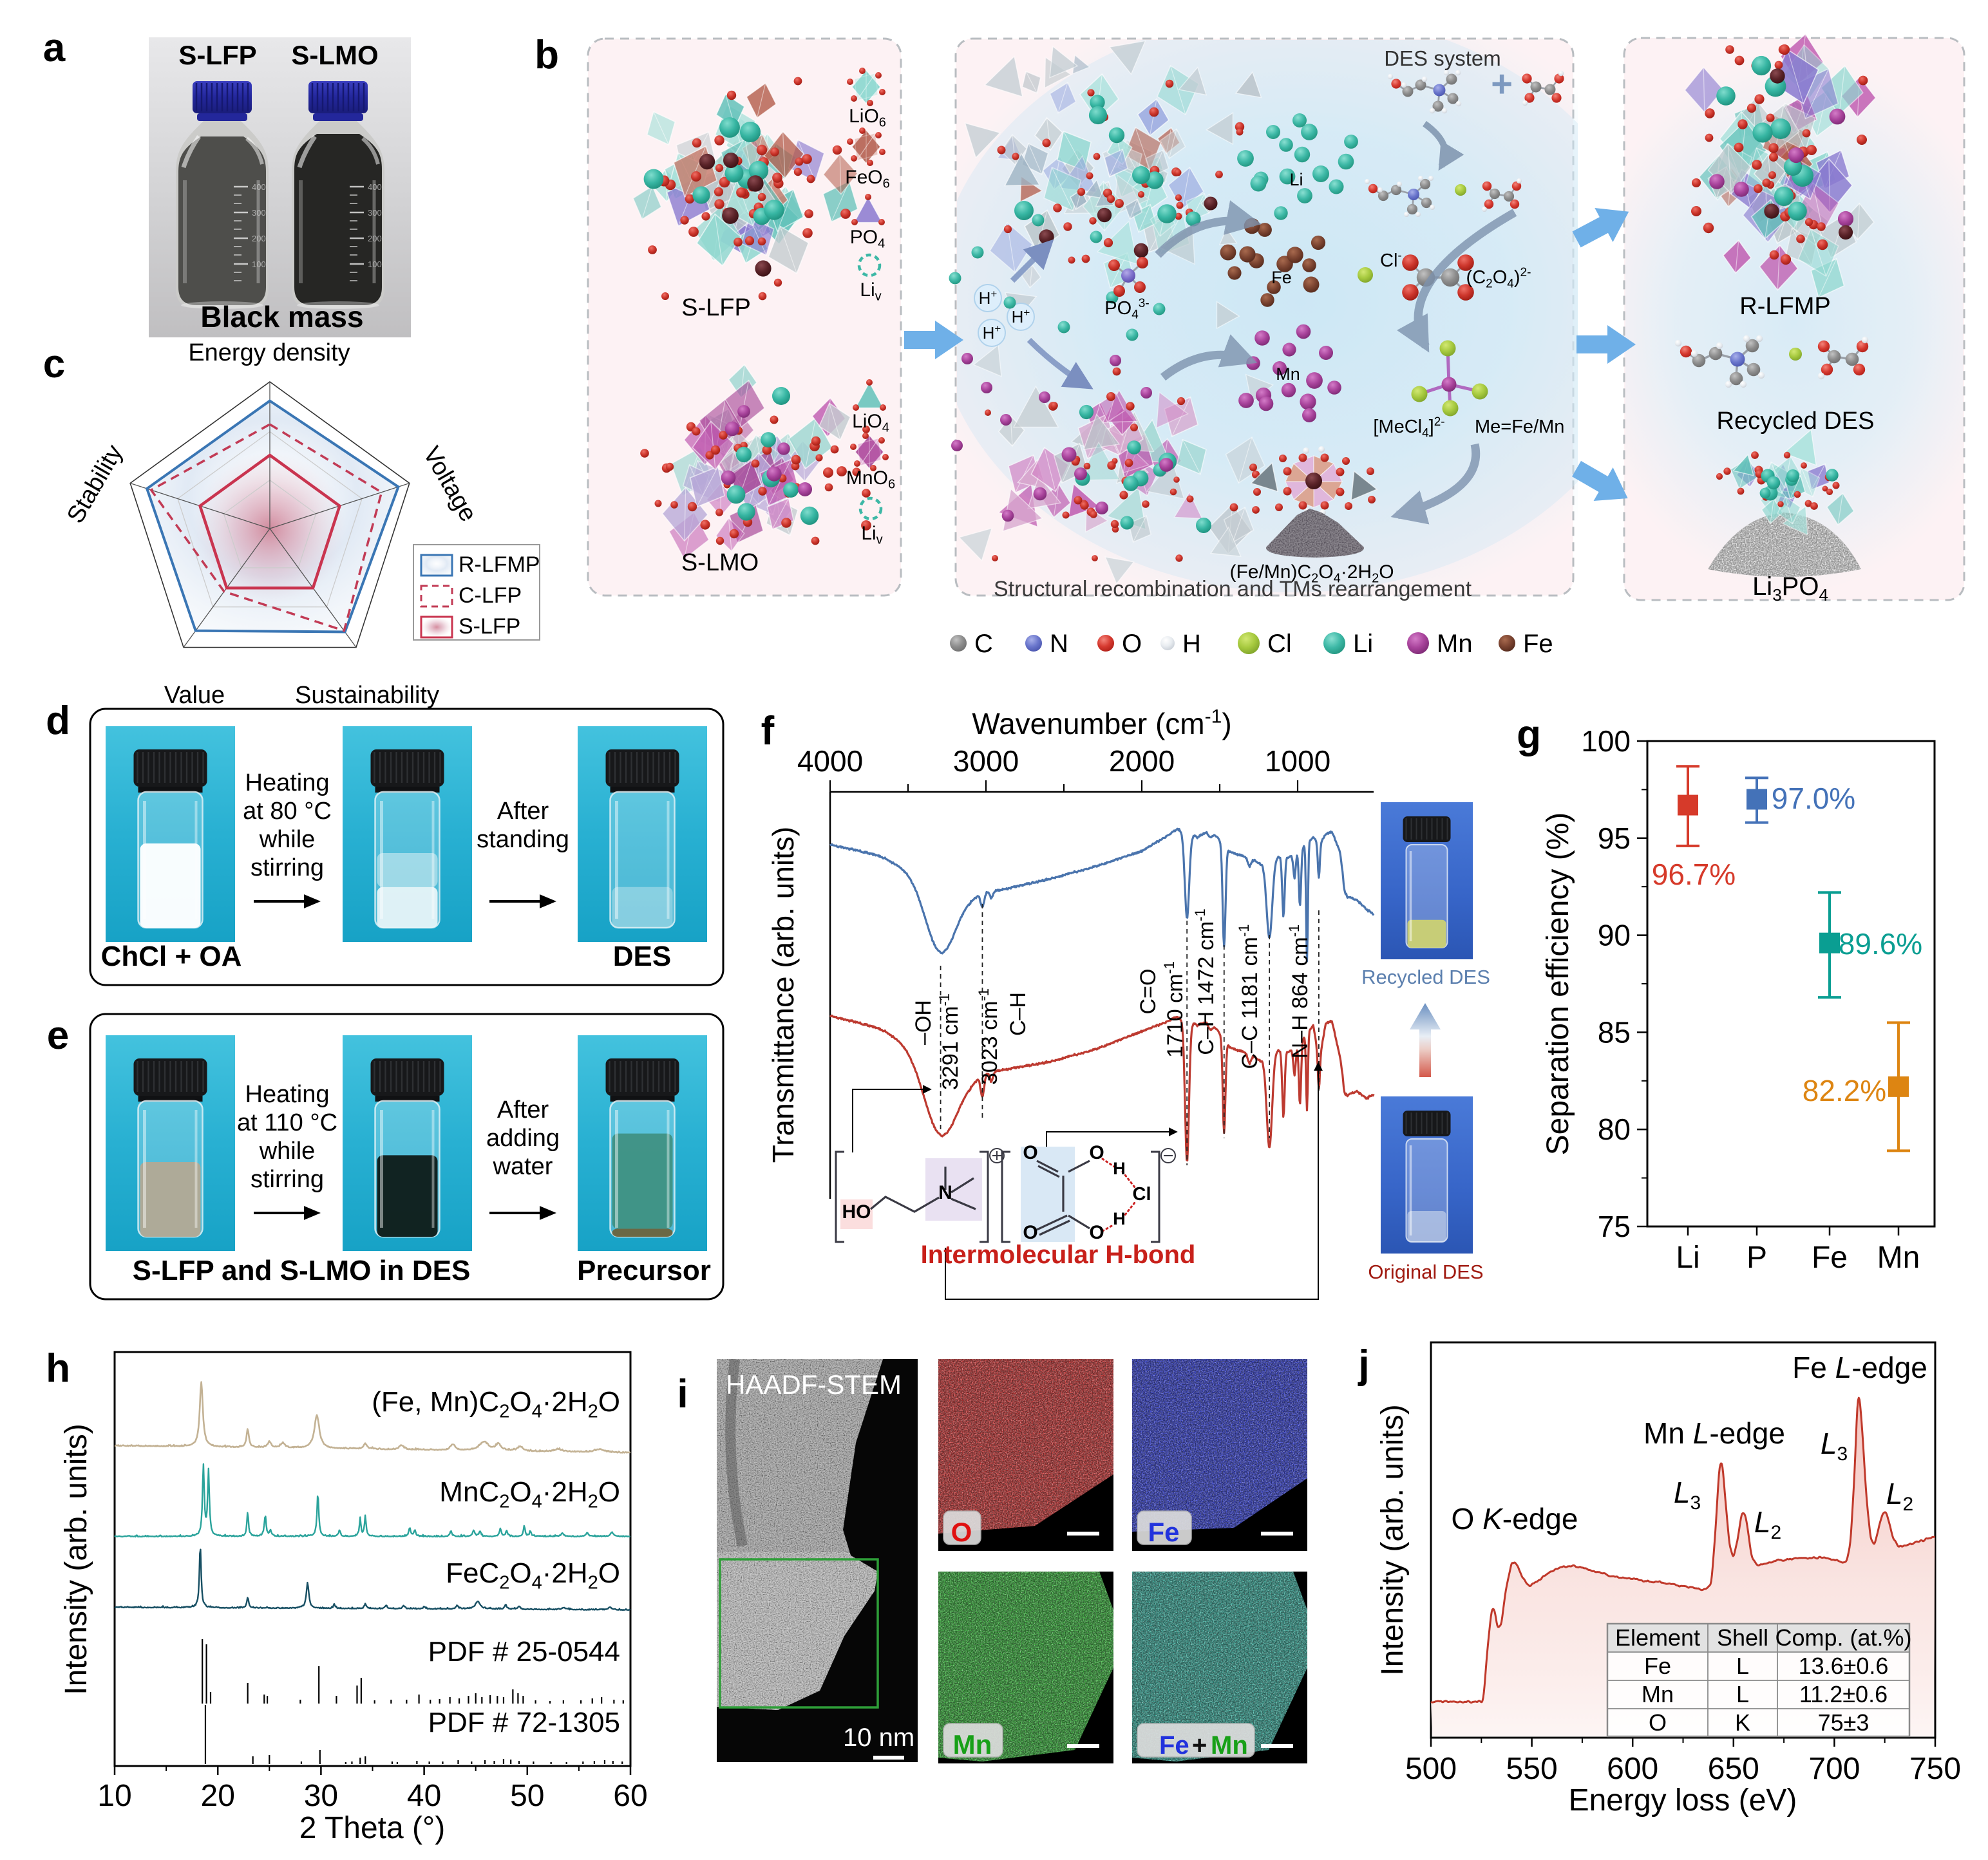 The image size is (1988, 1860). Describe the element at coordinates (1615, 1032) in the screenshot. I see `svg-text: 85` at that location.